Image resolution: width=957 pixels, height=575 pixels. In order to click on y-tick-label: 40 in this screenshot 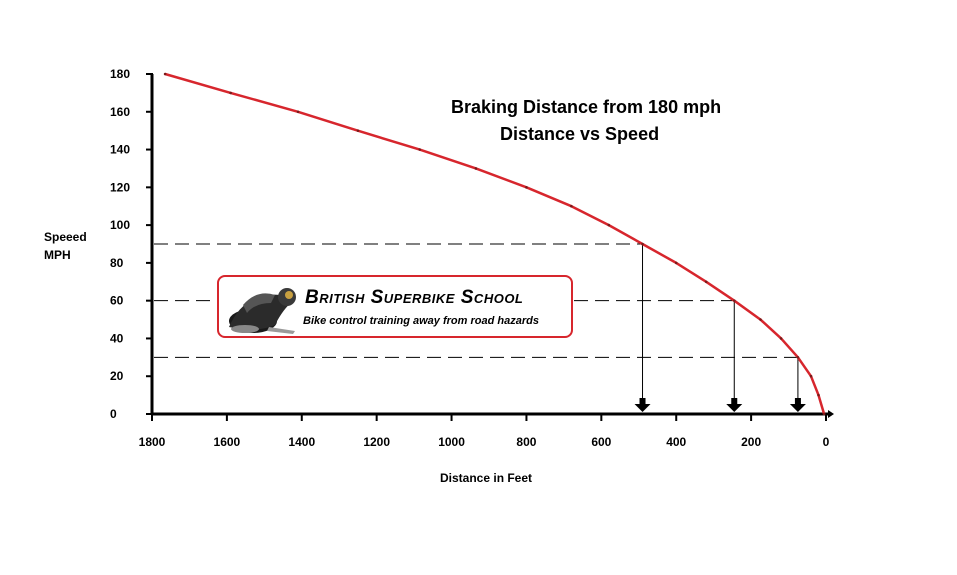, I will do `click(117, 338)`.